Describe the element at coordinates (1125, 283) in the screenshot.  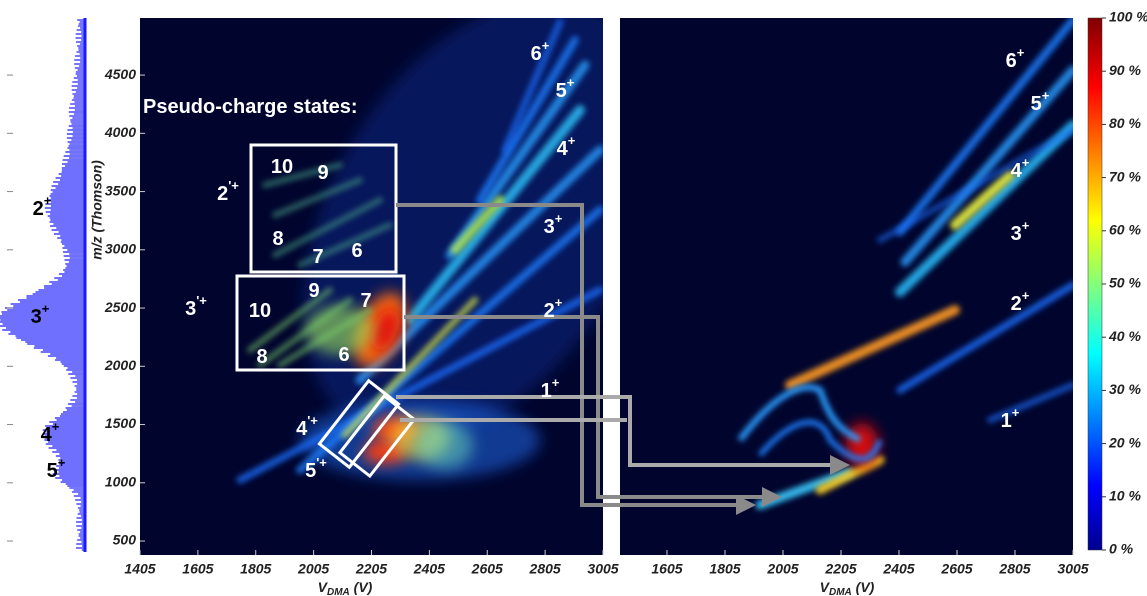
I see `colorbar-tick-label: 50 %` at that location.